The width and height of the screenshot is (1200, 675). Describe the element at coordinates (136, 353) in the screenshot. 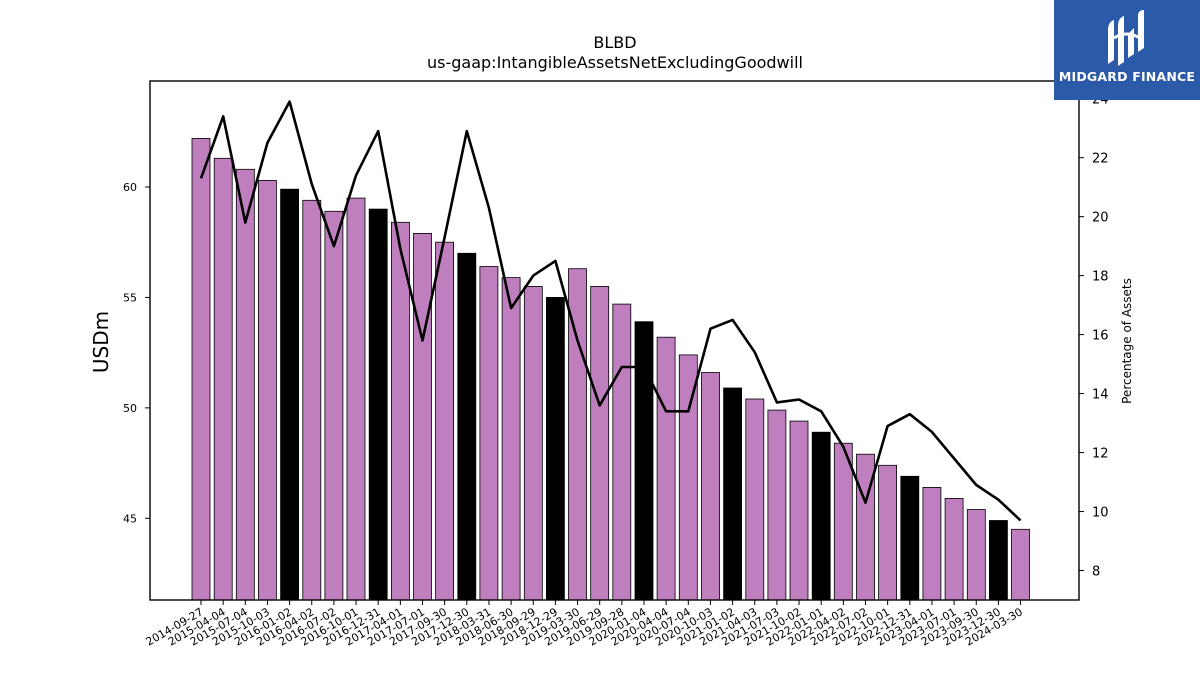

I see `y-axis-left: 45 50 55 60` at that location.